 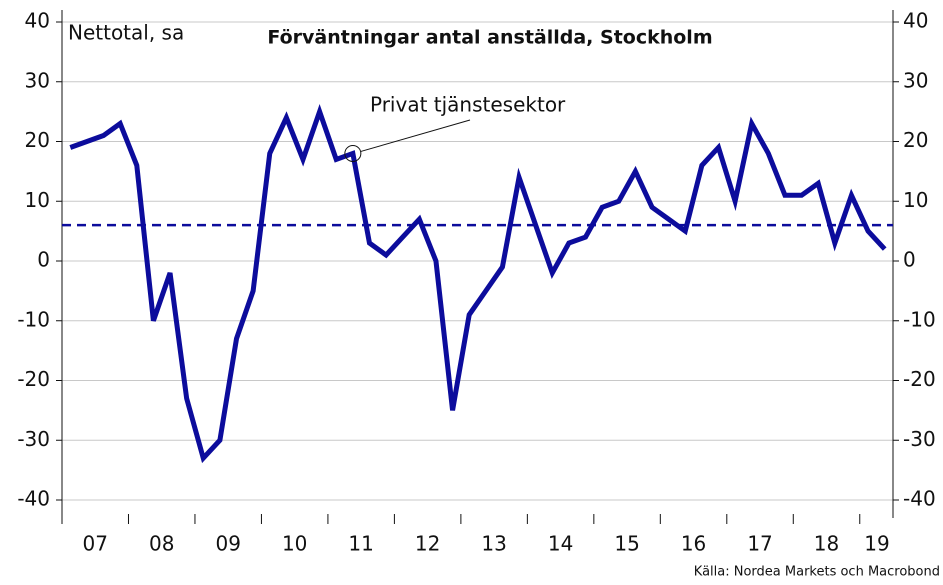 I want to click on x-tick-label: 08, so click(x=161, y=544).